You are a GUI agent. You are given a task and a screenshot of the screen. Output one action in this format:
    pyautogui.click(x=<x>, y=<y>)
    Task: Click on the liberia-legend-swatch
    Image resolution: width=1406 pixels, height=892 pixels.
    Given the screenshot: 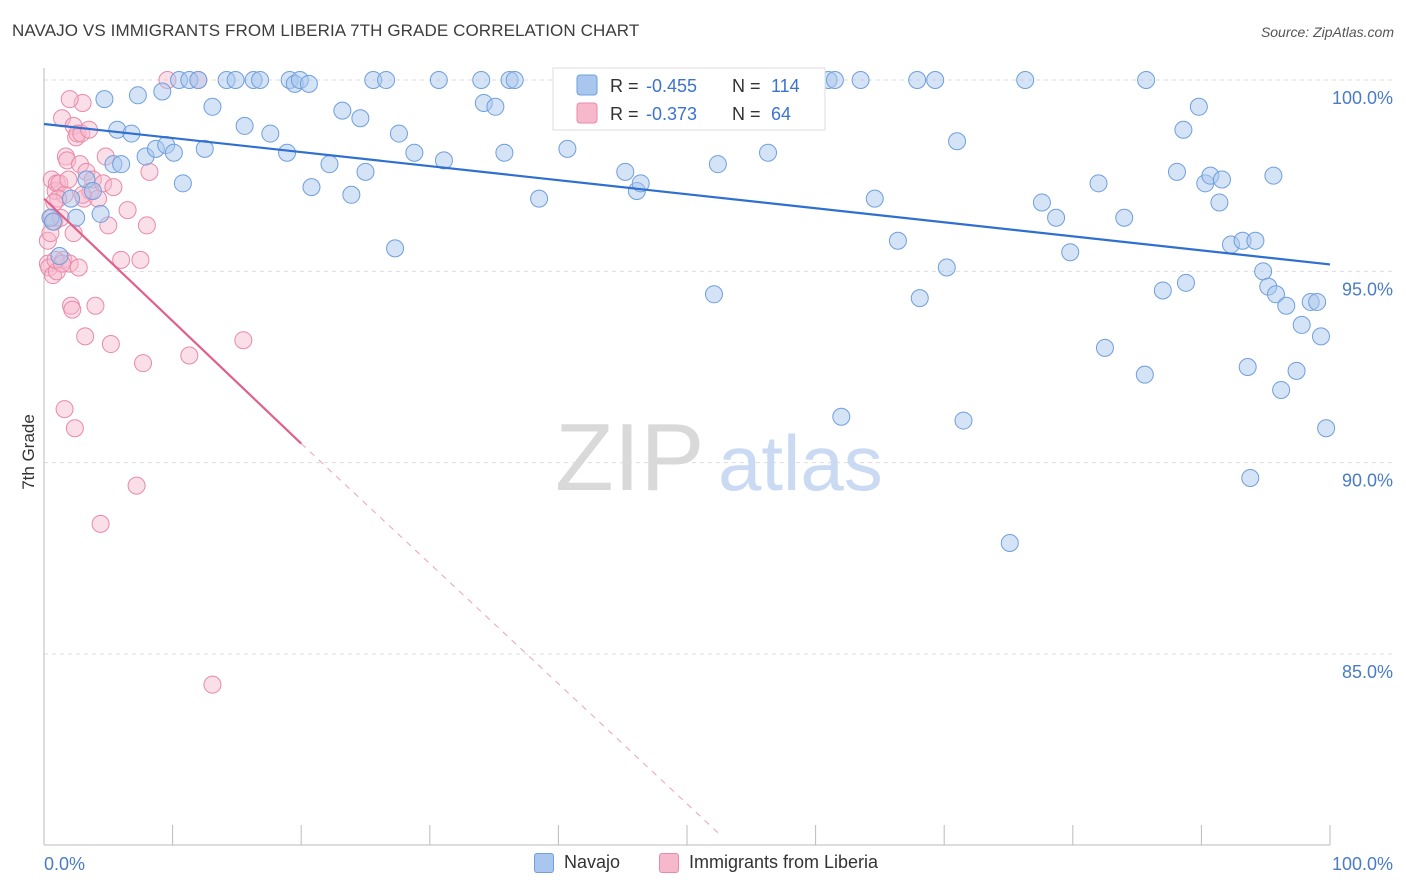 What is the action you would take?
    pyautogui.click(x=587, y=113)
    